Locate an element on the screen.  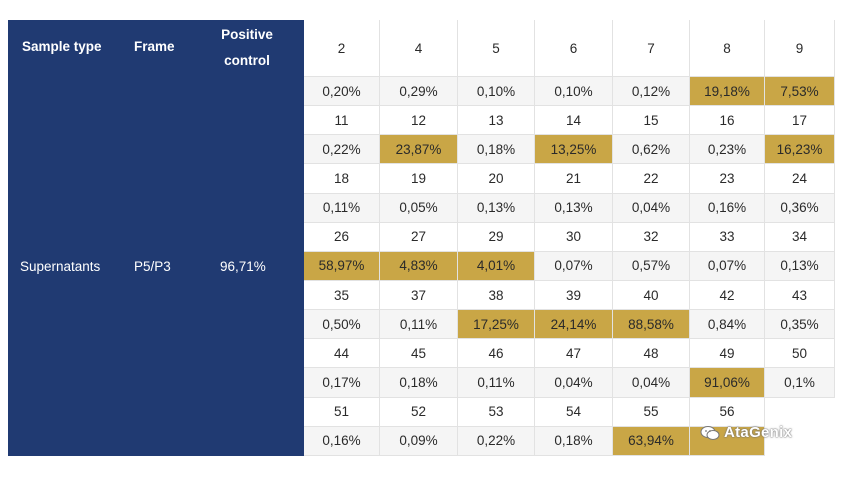
well-number-cell: 27 is located at coordinates (419, 237).